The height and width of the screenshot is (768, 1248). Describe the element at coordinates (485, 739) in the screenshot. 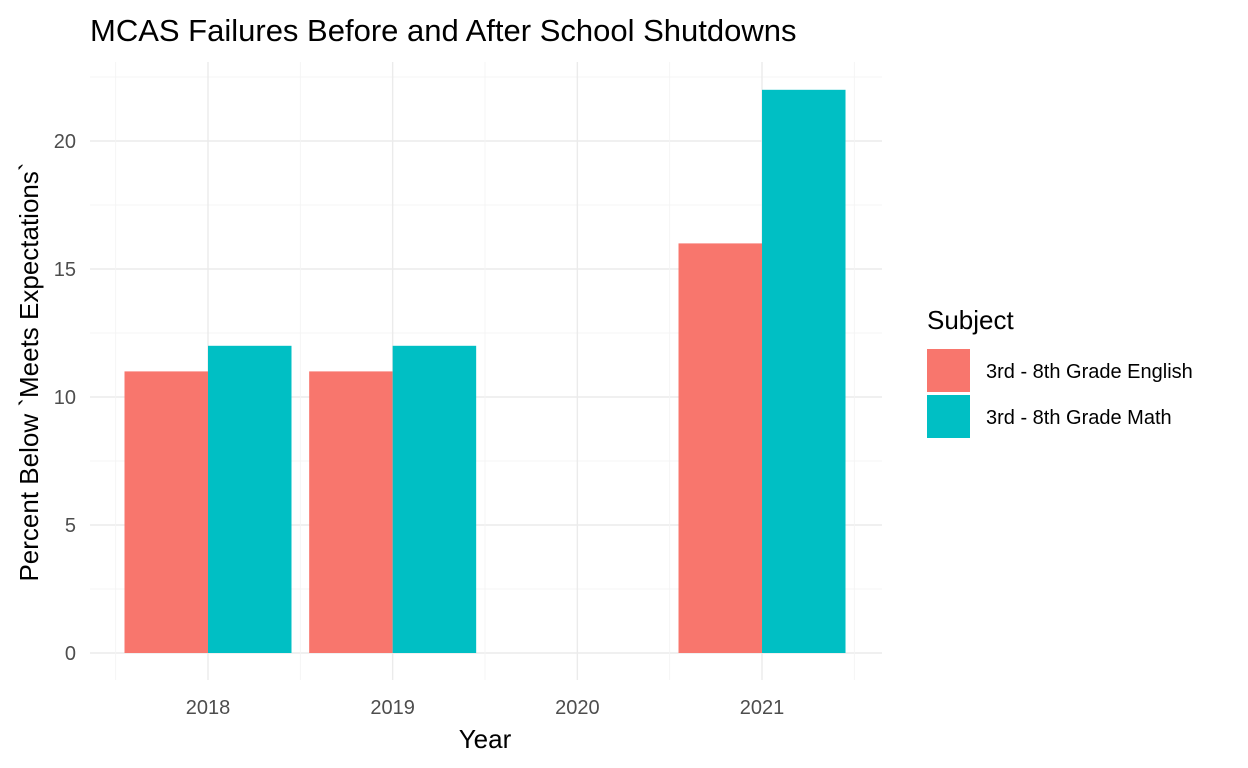

I see `x-axis-title: Year` at that location.